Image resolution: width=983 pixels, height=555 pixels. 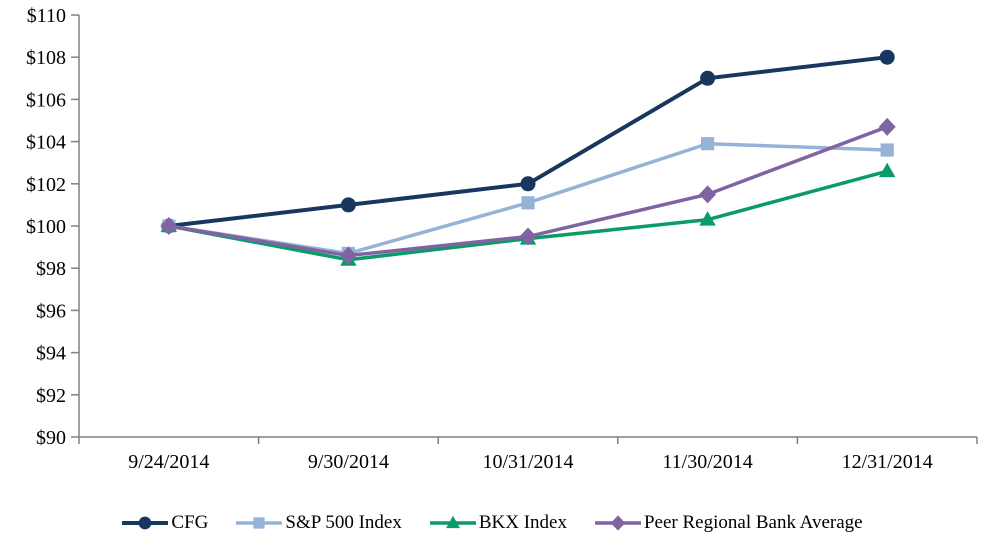 I want to click on legend-key-cfg, so click(x=145, y=523).